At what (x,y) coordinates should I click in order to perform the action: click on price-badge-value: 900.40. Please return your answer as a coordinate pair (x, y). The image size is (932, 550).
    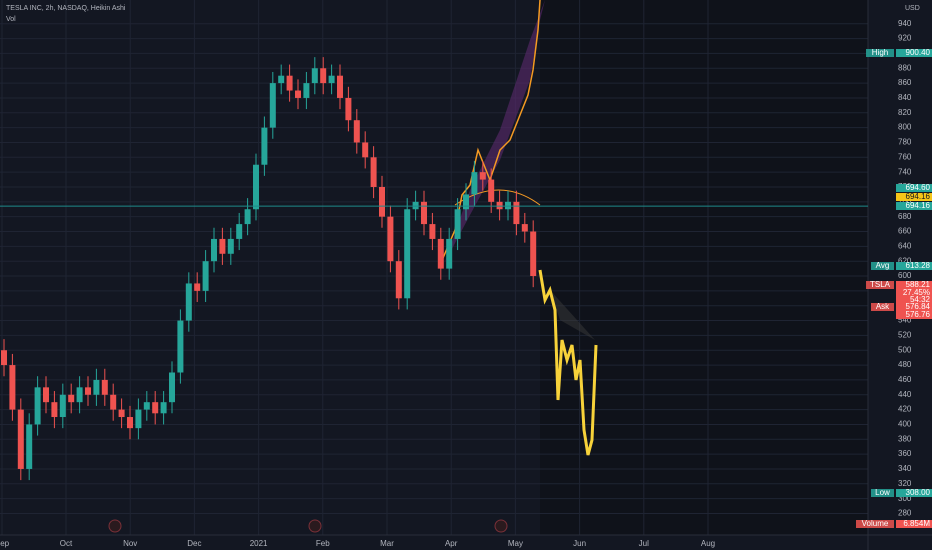
    Looking at the image, I should click on (918, 52).